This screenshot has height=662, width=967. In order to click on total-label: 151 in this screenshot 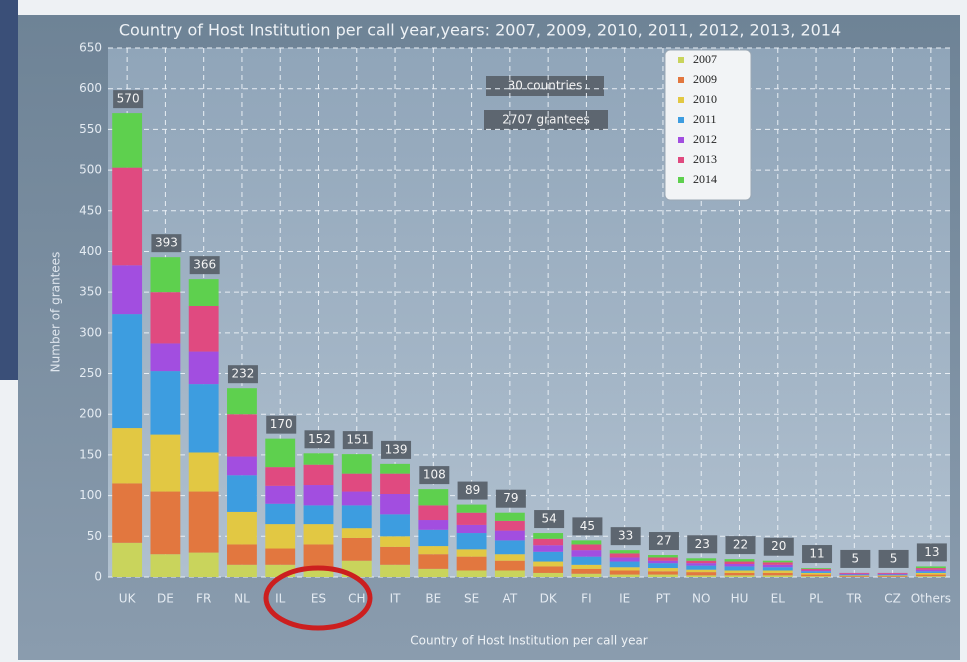, I will do `click(357, 440)`.